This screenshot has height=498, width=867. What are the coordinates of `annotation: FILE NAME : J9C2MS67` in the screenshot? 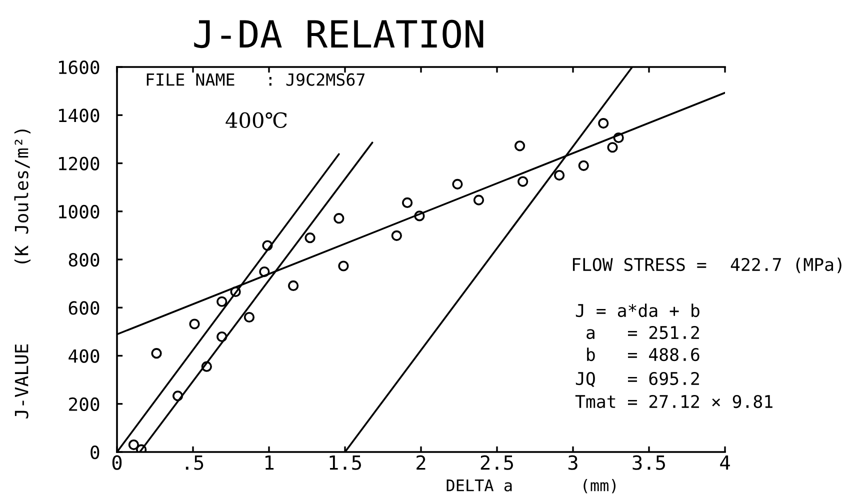 It's located at (255, 79).